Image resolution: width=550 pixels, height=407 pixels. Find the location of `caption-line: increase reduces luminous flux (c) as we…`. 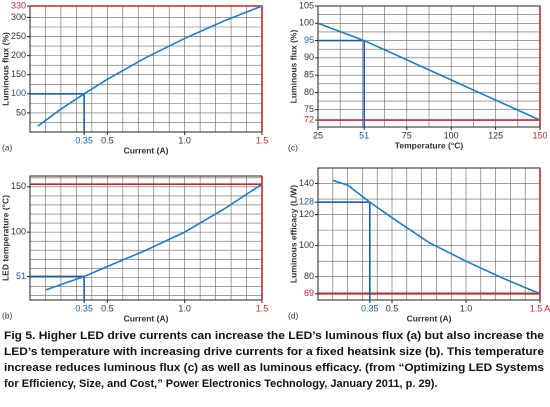

caption-line: increase reduces luminous flux (c) as we… is located at coordinates (274, 368).